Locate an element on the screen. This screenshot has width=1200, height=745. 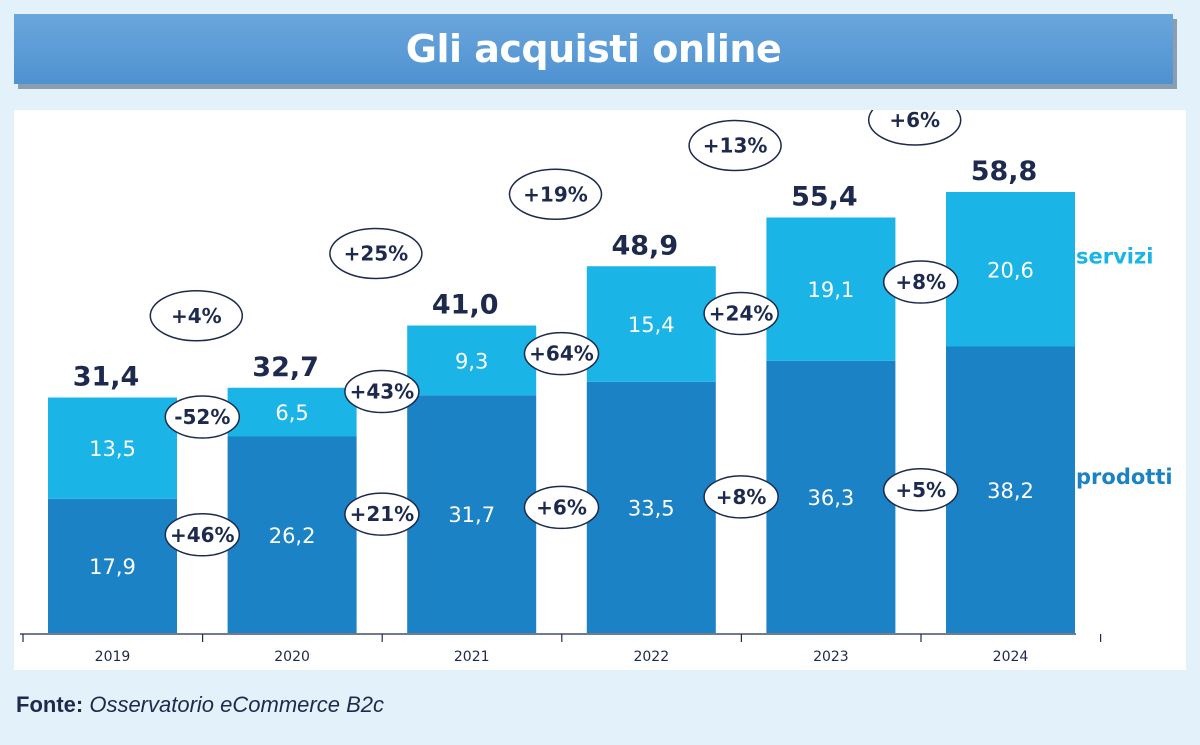
growth-total-label: +19% is located at coordinates (555, 194).